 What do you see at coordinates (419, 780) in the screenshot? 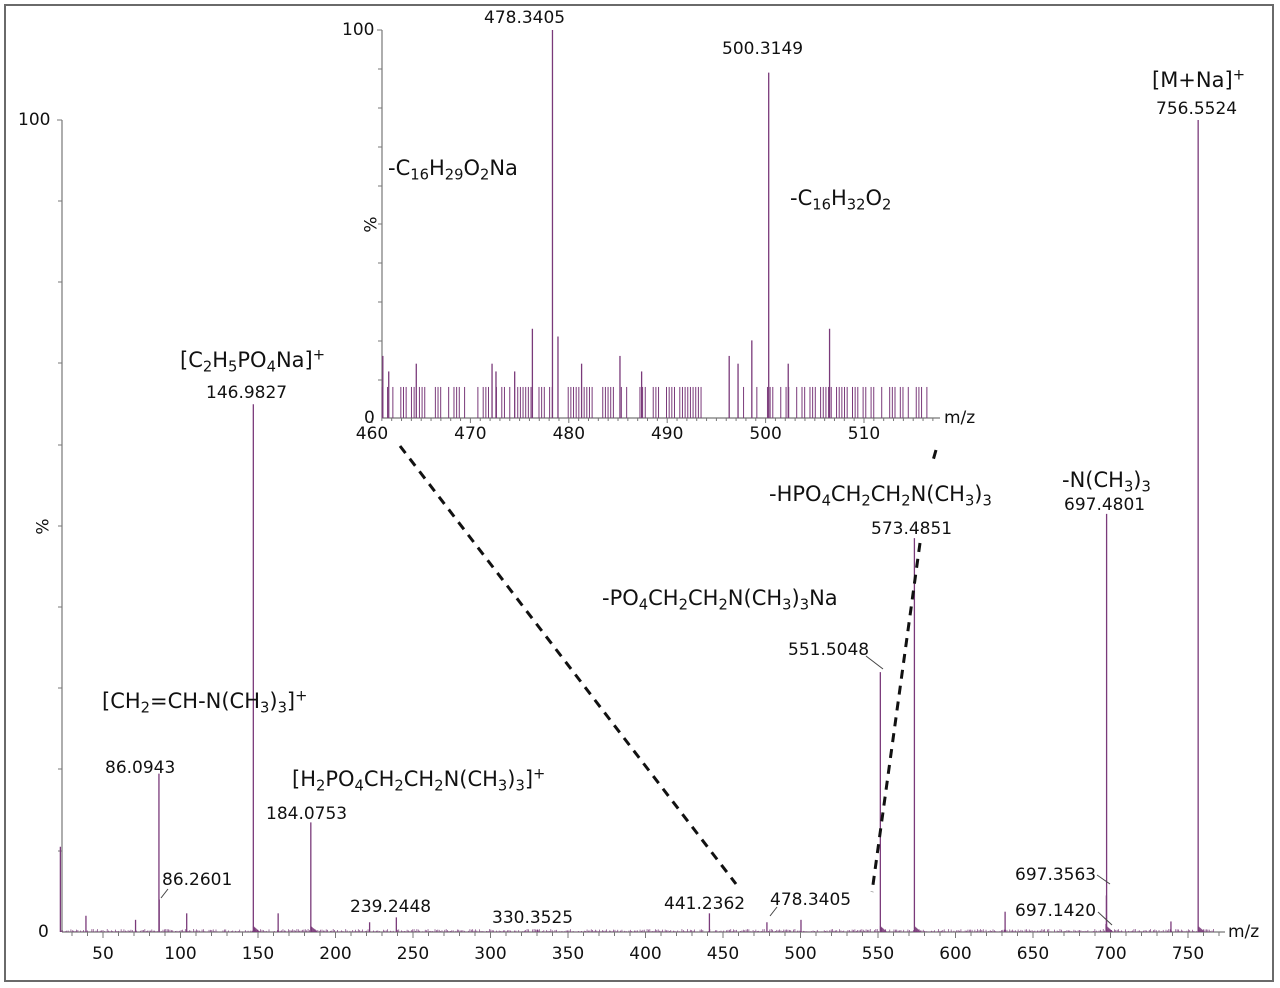
I see `annotation-h2po4-choline: [H2PO4CH2CH2N(CH3)3]+` at bounding box center [419, 780].